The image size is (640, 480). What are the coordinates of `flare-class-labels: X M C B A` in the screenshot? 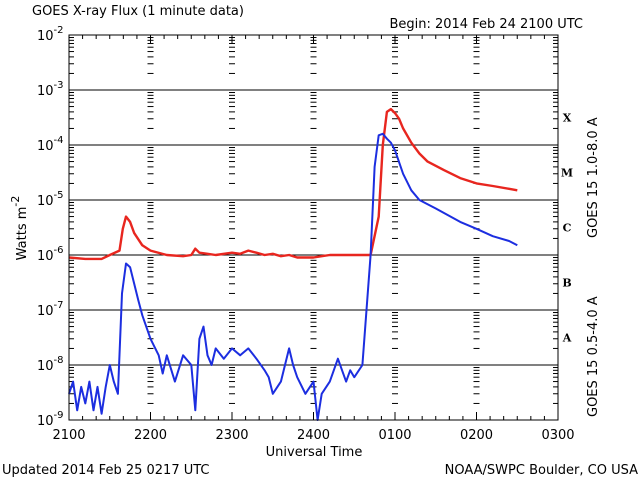 It's located at (567, 228).